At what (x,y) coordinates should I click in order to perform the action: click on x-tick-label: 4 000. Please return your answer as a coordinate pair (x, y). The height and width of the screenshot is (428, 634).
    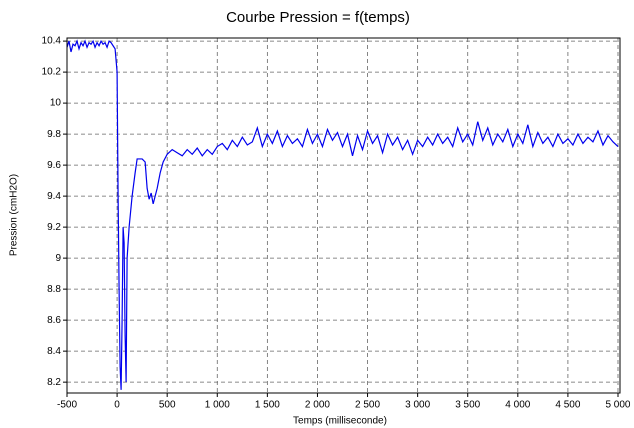
    Looking at the image, I should click on (517, 405).